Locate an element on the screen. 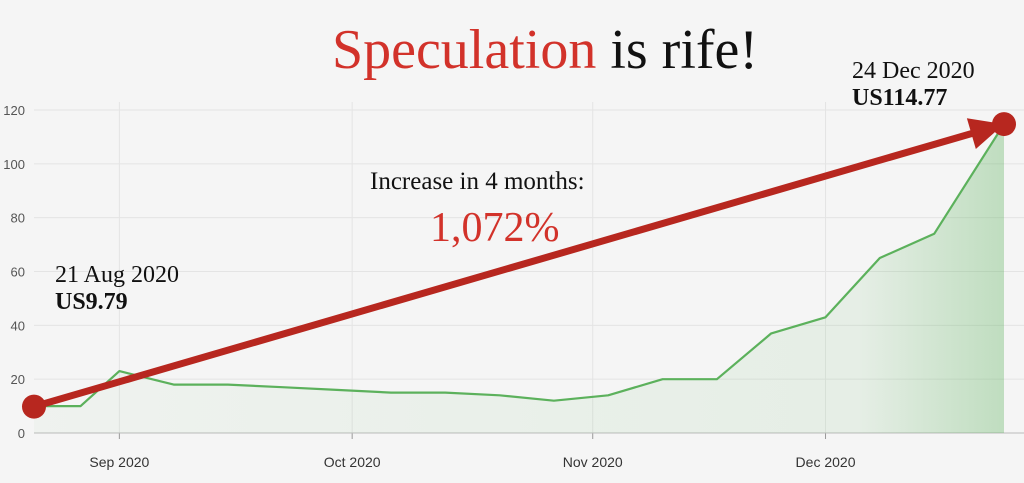 The height and width of the screenshot is (483, 1024). y-tick-label: 80 is located at coordinates (18, 218).